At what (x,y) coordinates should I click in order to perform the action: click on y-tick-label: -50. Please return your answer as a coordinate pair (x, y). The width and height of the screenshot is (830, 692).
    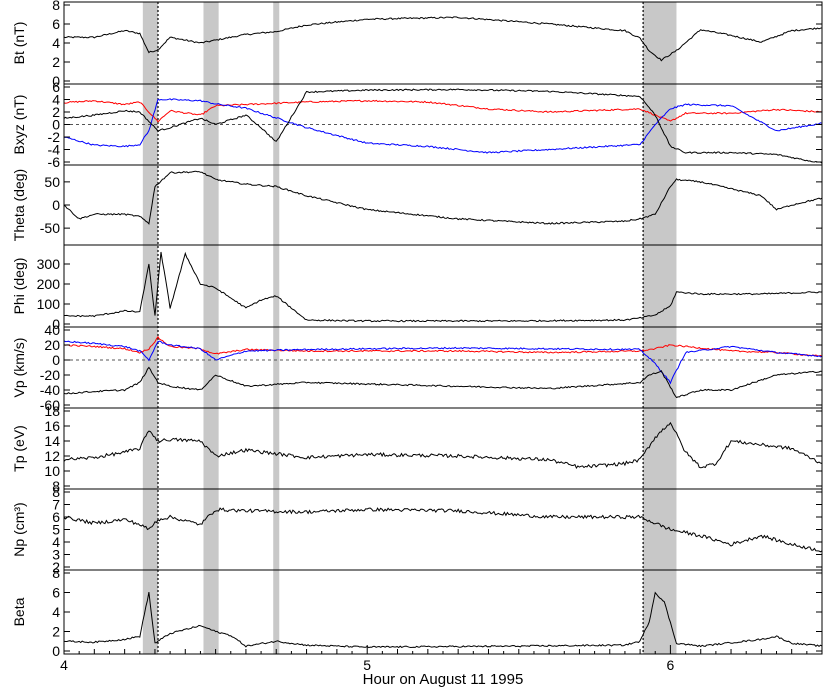
    Looking at the image, I should click on (50, 228).